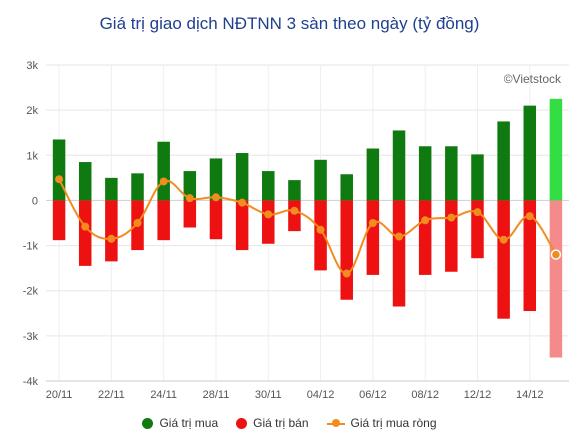  I want to click on legend-sell-label: Giá trị bán, so click(281, 423).